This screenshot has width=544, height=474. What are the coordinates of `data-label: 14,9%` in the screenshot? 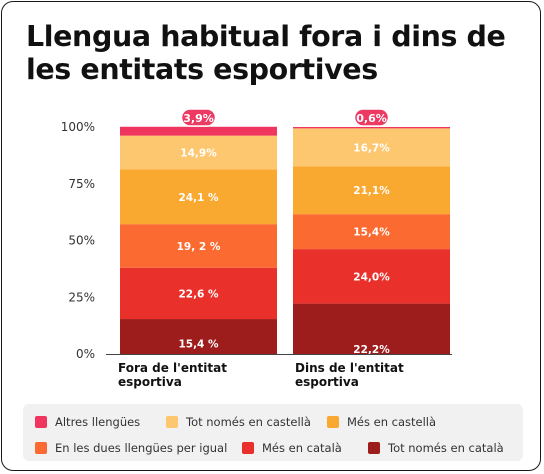 It's located at (198, 154).